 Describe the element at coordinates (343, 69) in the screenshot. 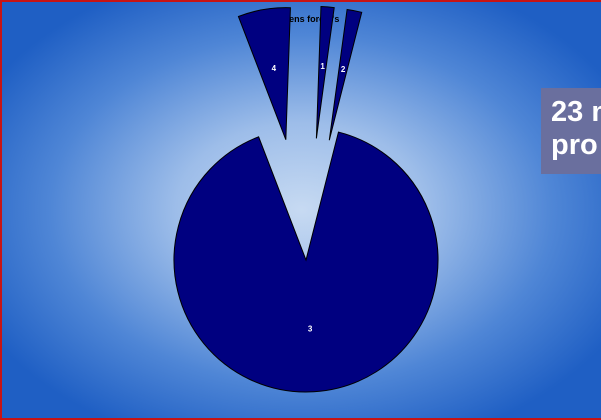

I see `slice-label-2: 2` at that location.